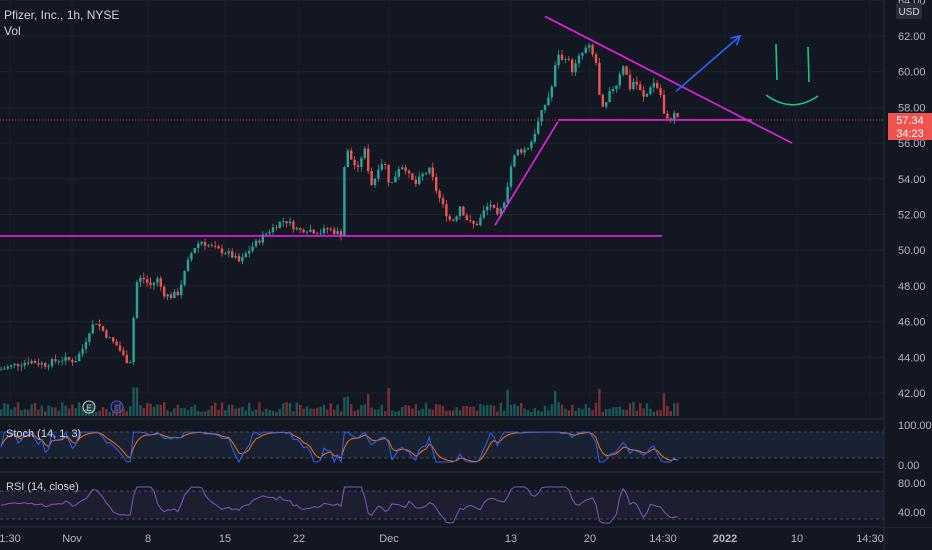 The image size is (932, 550). I want to click on bar-countdown: 34:23, so click(910, 134).